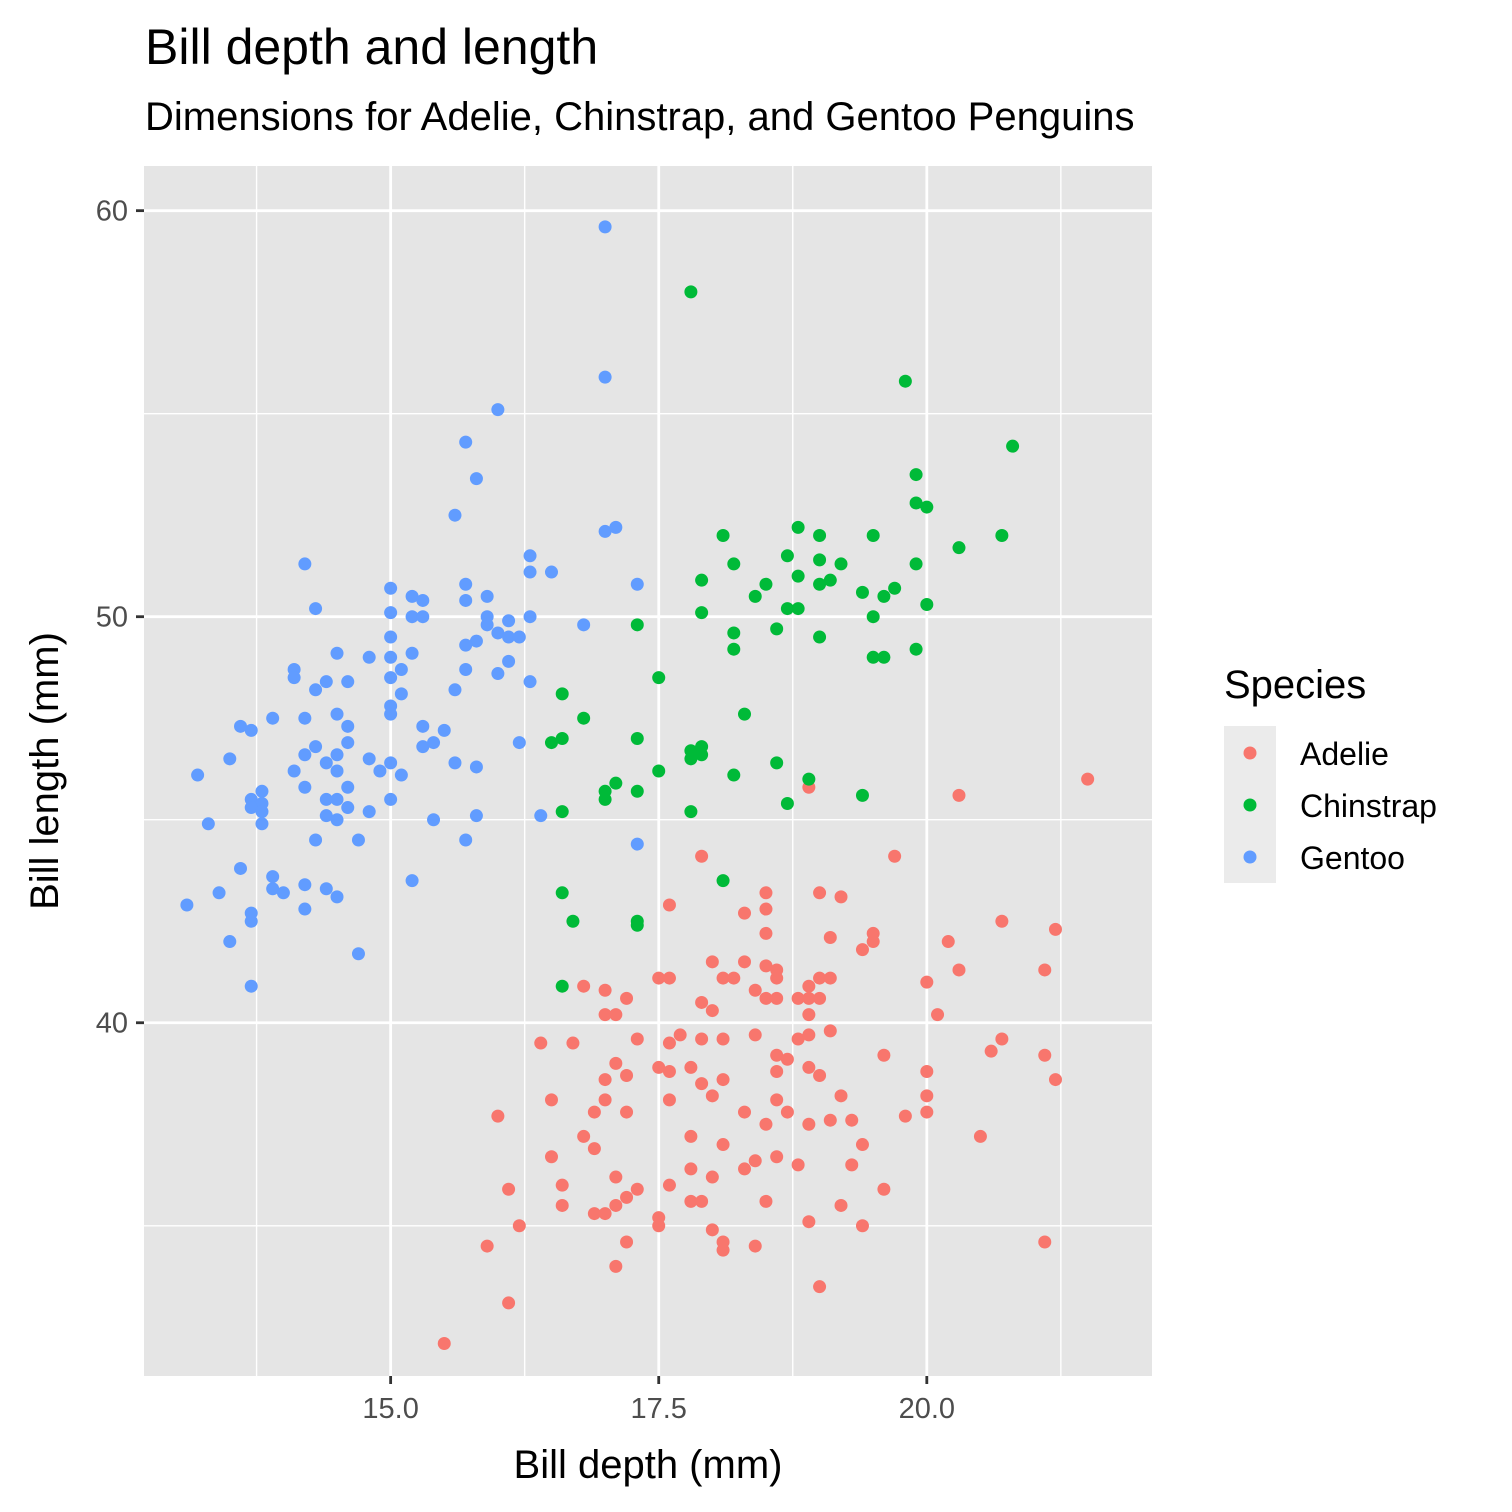 The image size is (1512, 1512). I want to click on legend-title: Species, so click(1295, 685).